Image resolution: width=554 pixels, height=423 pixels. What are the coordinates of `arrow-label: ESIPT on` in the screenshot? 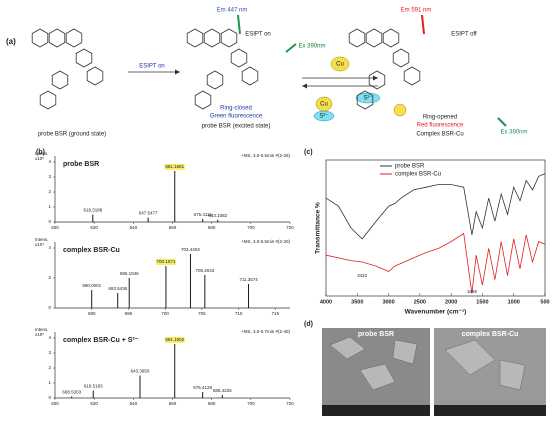 It's located at (152, 67).